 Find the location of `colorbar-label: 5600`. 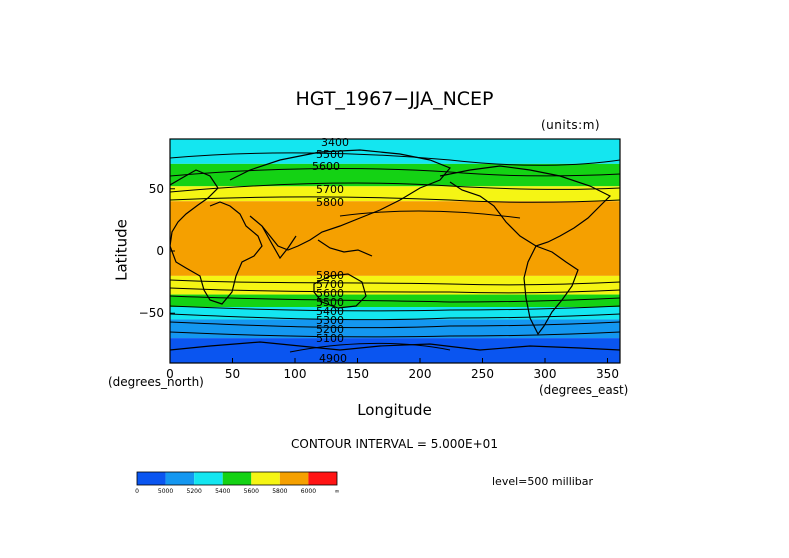

colorbar-label: 5600 is located at coordinates (251, 491).